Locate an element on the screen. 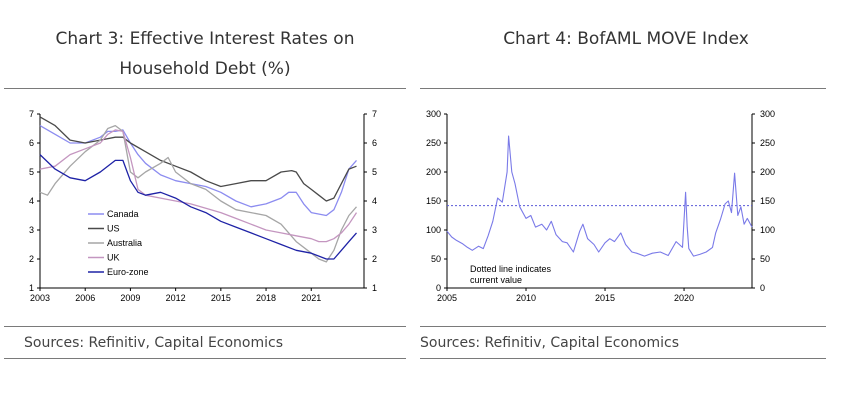 Image resolution: width=846 pixels, height=411 pixels. chart3-x-tick-label: 2015 is located at coordinates (221, 298).